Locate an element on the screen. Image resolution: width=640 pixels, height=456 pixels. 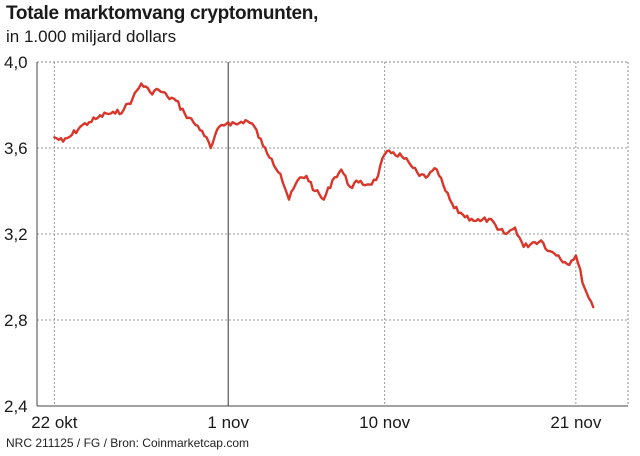
y-tick-label: 3,2 is located at coordinates (16, 234).